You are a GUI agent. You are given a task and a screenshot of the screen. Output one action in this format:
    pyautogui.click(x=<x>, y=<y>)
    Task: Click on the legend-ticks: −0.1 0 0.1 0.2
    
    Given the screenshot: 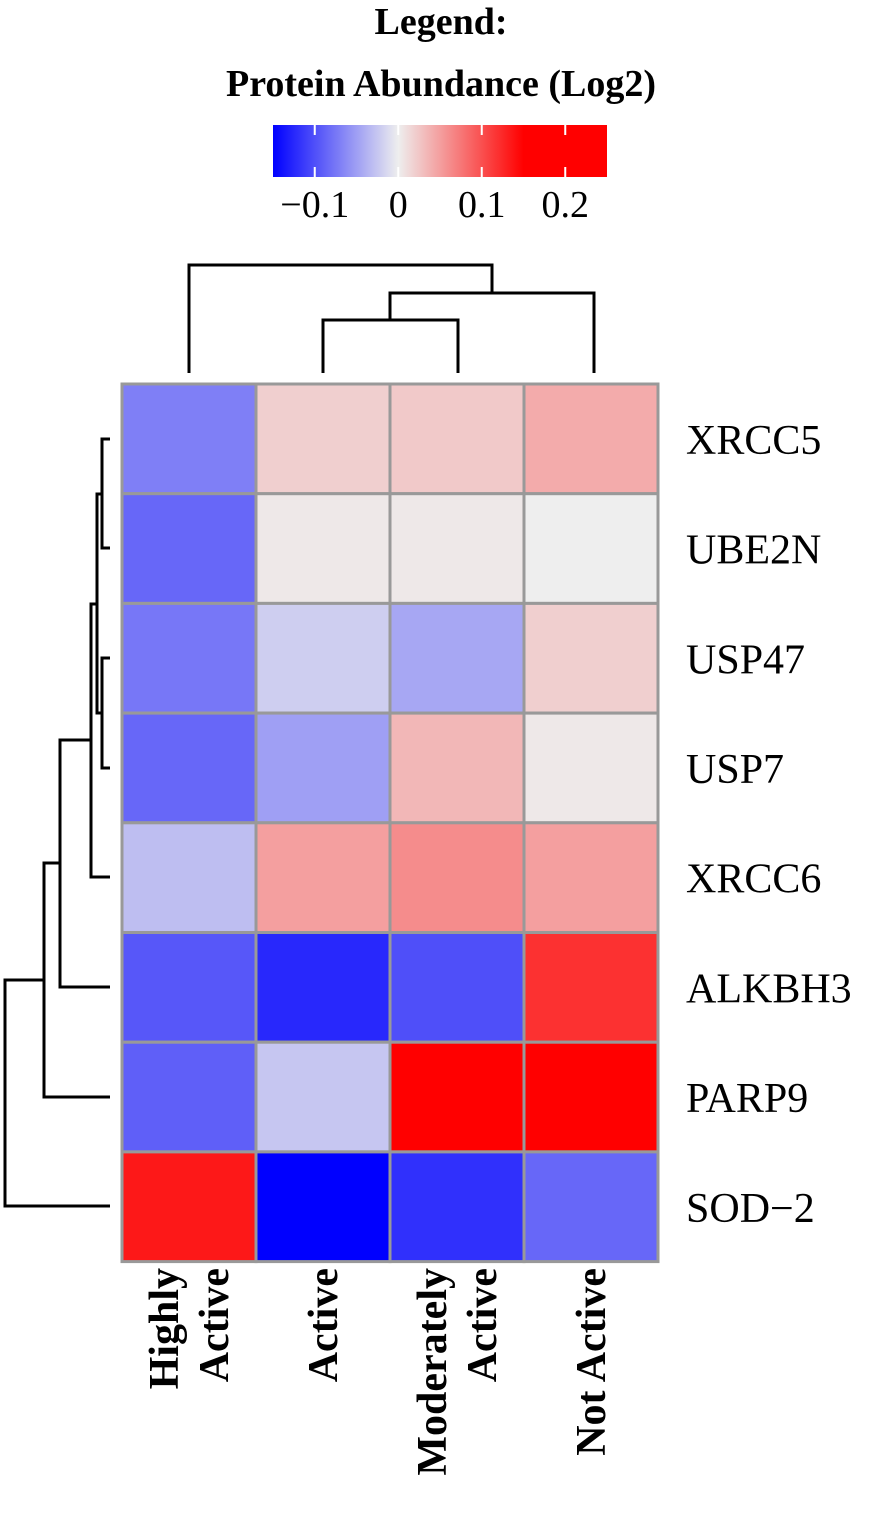 What is the action you would take?
    pyautogui.click(x=434, y=175)
    